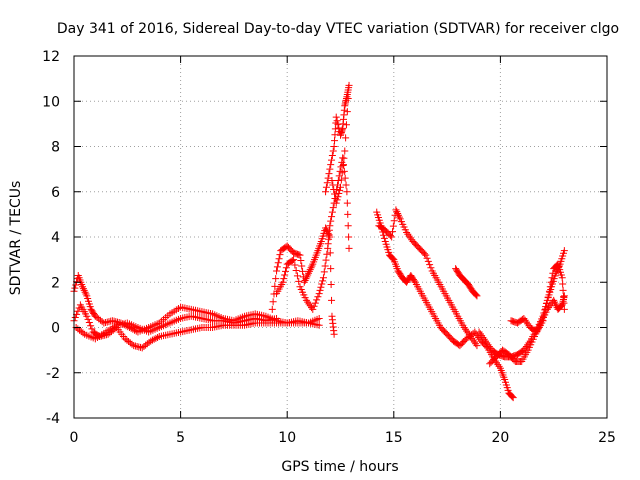  What do you see at coordinates (51, 102) in the screenshot?
I see `y-tick-label: 10` at bounding box center [51, 102].